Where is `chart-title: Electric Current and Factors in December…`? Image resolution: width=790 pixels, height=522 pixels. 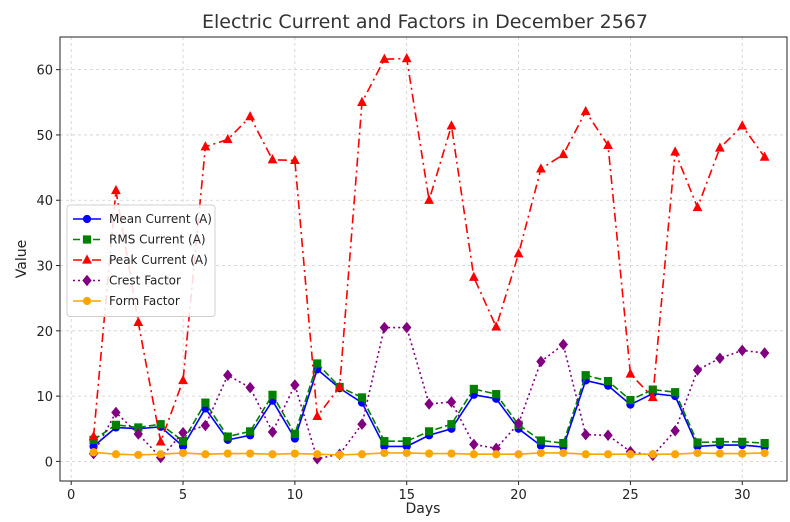 chart-title: Electric Current and Factors in December… is located at coordinates (425, 22).